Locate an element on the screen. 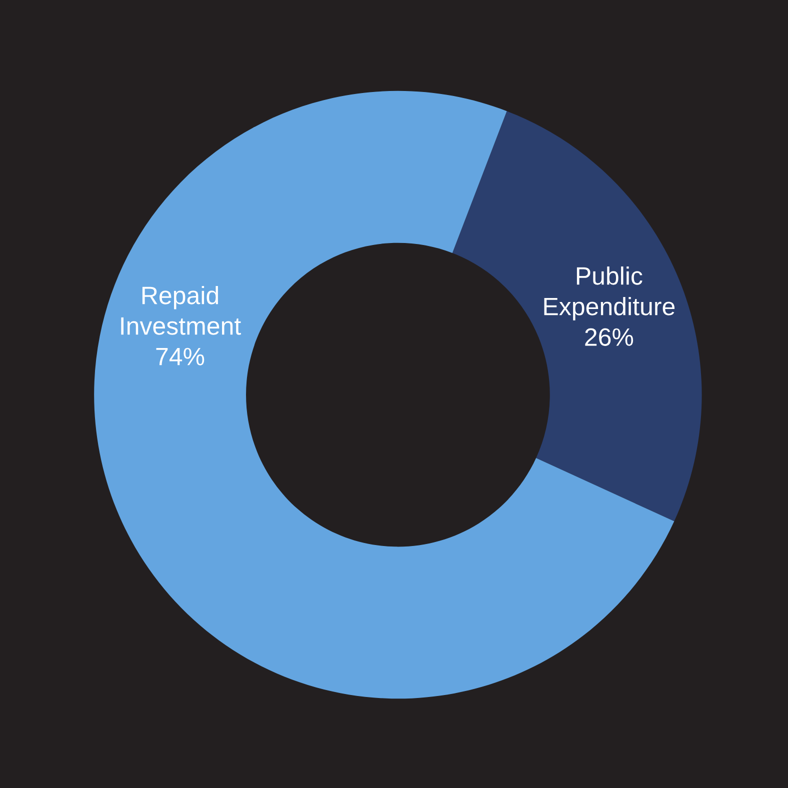 Image resolution: width=788 pixels, height=788 pixels. slice-label: Public Expenditure is located at coordinates (609, 293).